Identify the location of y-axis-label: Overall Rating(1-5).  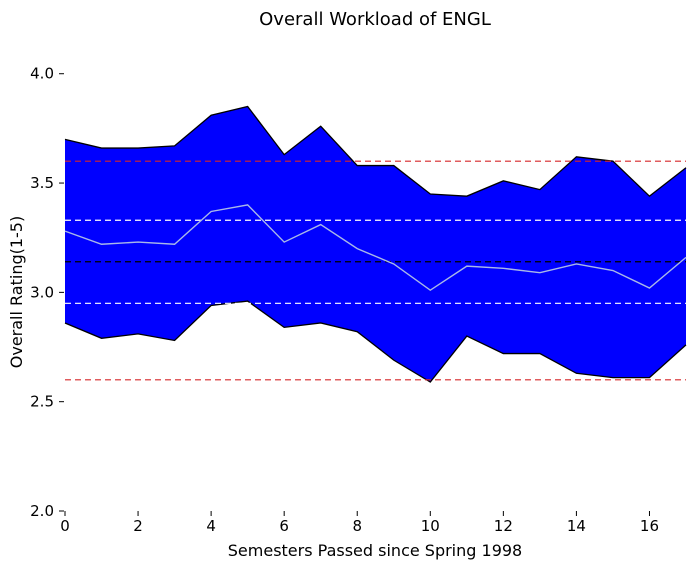
(16, 292).